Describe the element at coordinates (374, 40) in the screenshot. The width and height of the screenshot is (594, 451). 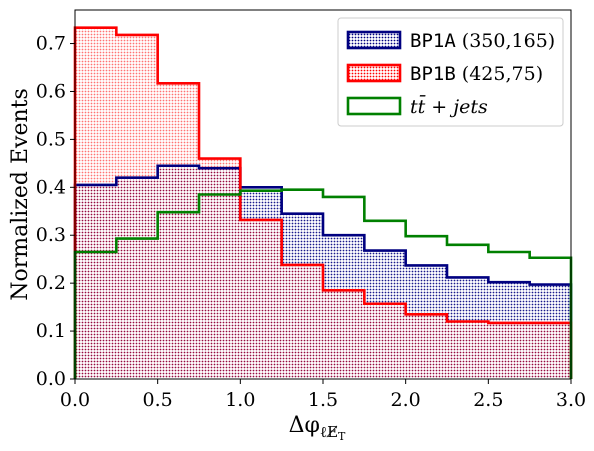
I see `legend-swatch-bp1a` at that location.